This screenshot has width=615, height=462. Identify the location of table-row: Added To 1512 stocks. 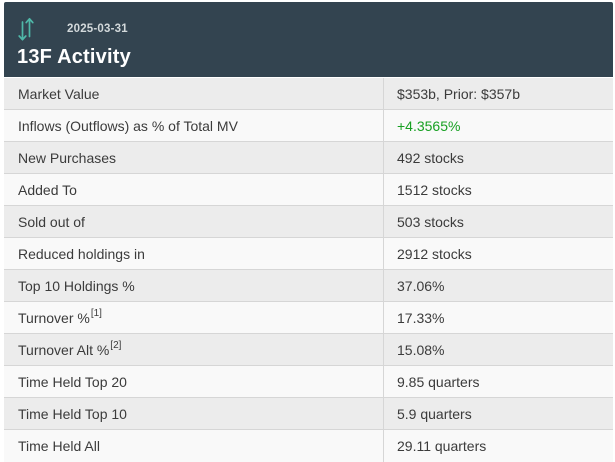
(308, 190).